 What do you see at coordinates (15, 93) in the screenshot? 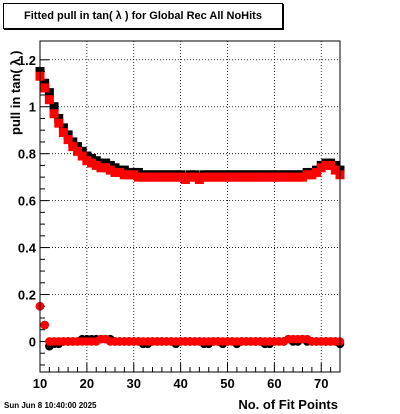
I see `y-axis-label: pull in tan( λ )` at bounding box center [15, 93].